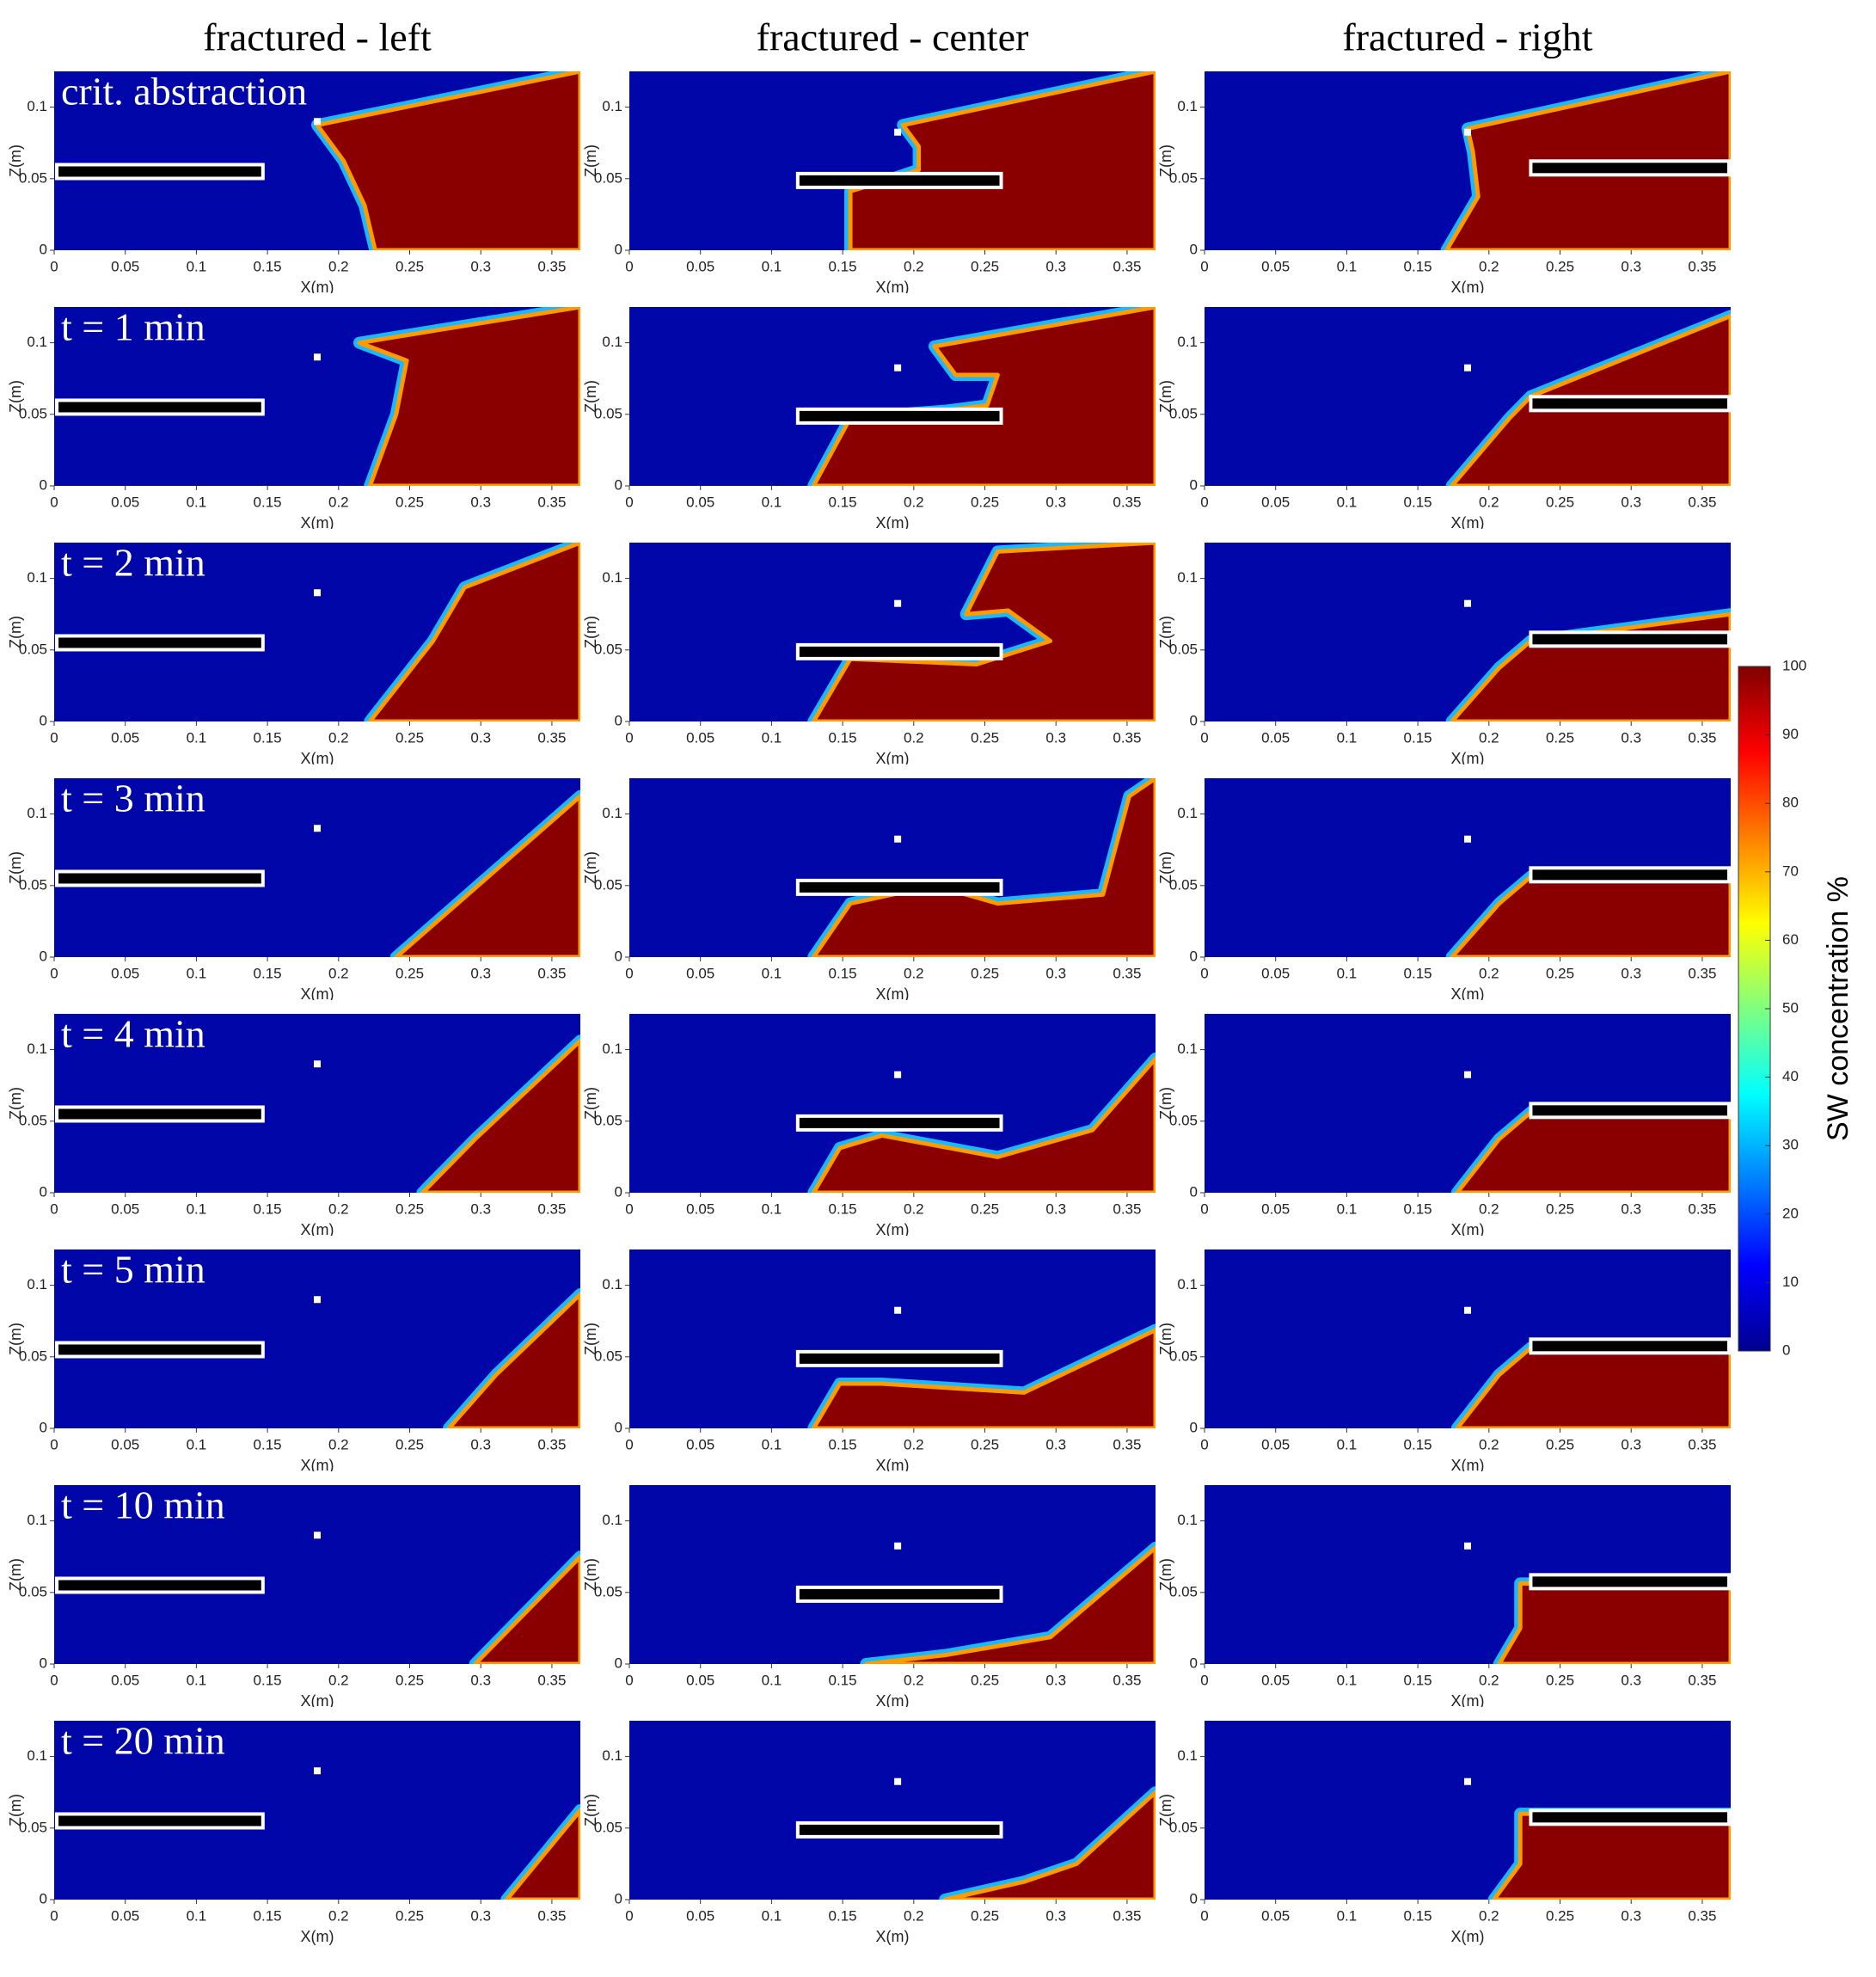 The image size is (1876, 1977). Describe the element at coordinates (133, 327) in the screenshot. I see `row-label: t = 1 min` at that location.